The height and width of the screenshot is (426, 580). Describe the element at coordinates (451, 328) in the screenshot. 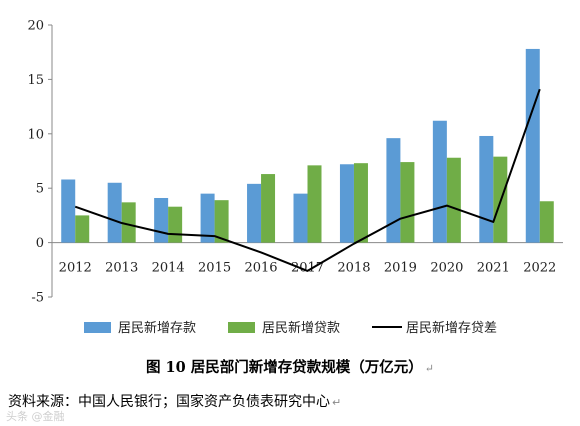

I see `legend-item-gap-label: 居民新增存贷差` at that location.